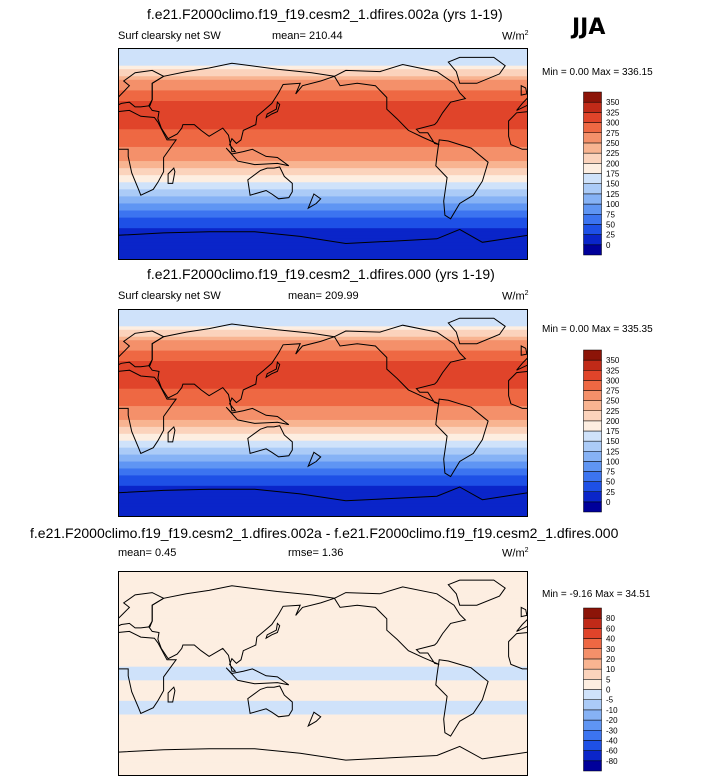  I want to click on australia-outline, so click(270, 441).